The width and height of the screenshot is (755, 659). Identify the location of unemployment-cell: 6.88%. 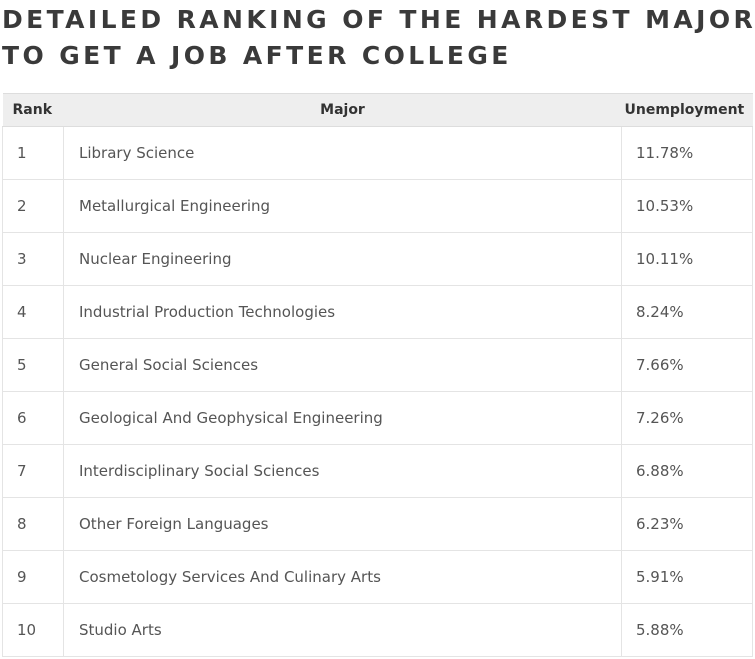
(687, 471).